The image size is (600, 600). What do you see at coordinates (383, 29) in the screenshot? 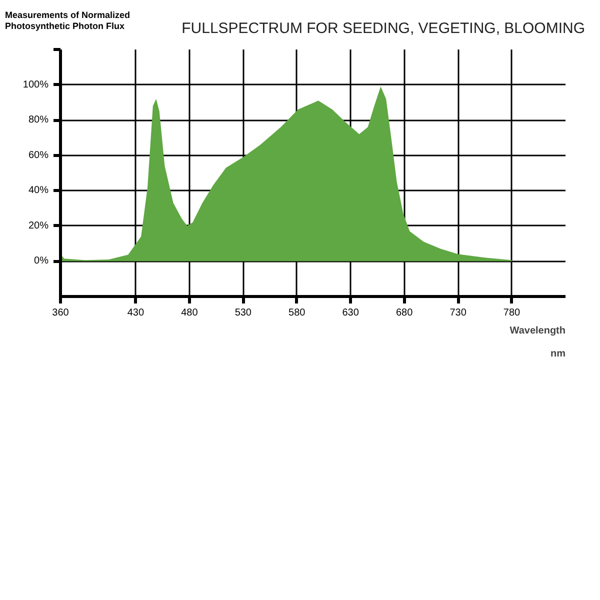
I see `chart-title: FULLSPECTRUM FOR SEEDING, VEGETING, BLOOMING` at bounding box center [383, 29].